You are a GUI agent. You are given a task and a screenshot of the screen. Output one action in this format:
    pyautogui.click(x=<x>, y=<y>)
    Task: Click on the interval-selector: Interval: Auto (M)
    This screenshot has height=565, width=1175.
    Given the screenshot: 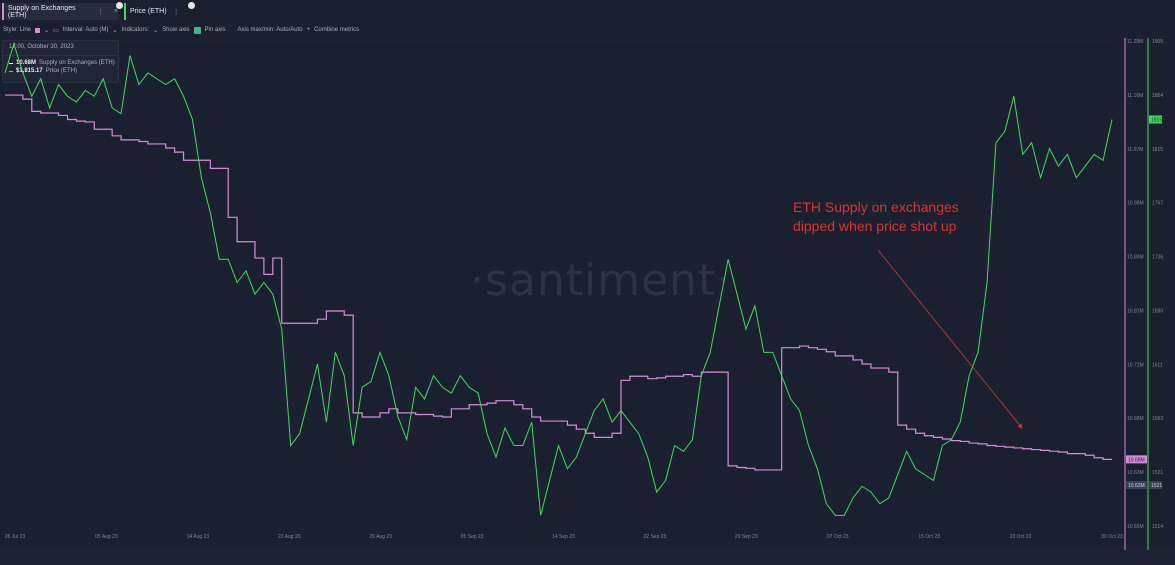 What is the action you would take?
    pyautogui.click(x=85, y=30)
    